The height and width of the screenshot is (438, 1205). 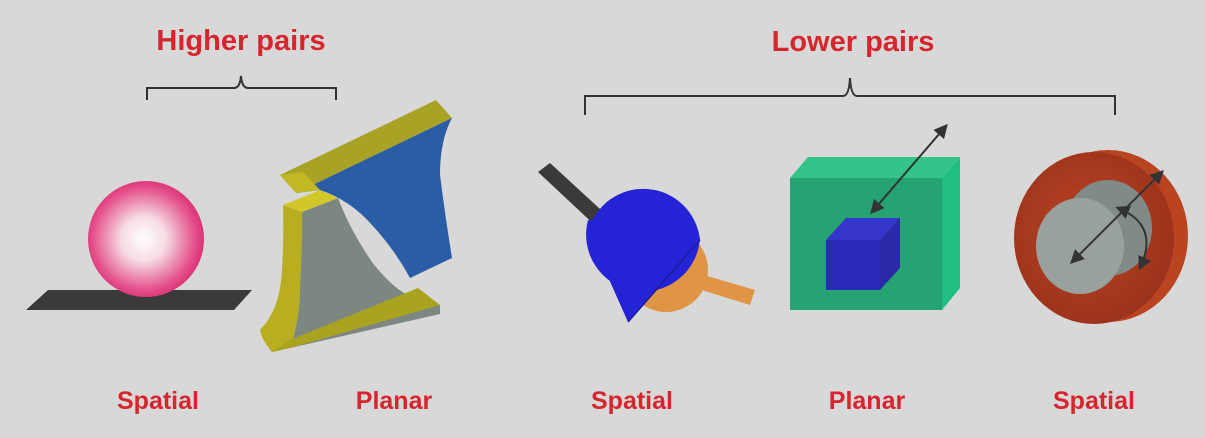 What do you see at coordinates (853, 265) in the screenshot?
I see `inner-cube-front` at bounding box center [853, 265].